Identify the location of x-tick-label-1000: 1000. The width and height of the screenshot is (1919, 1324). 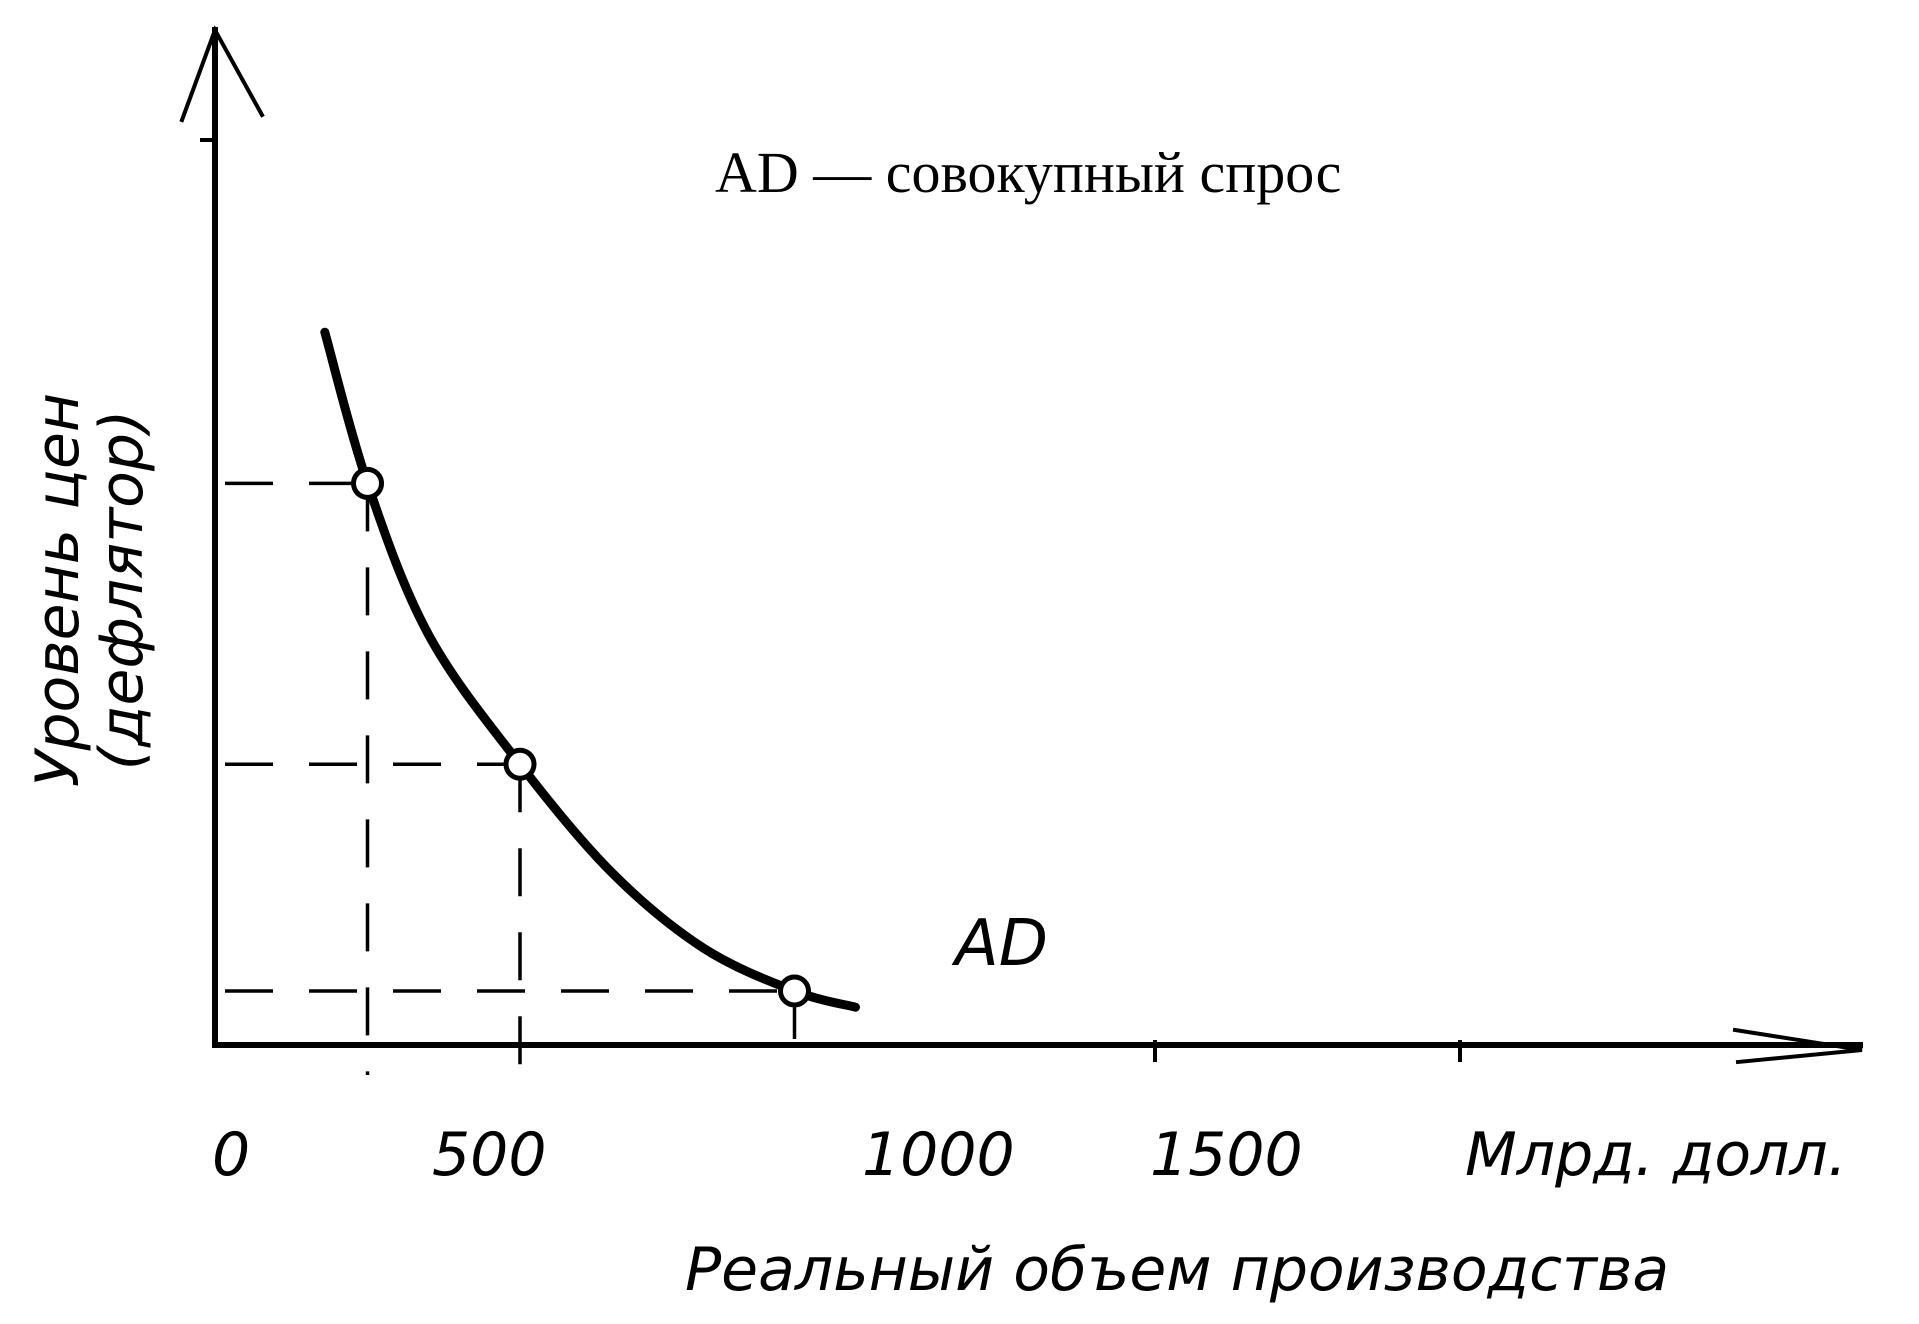
(938, 1155).